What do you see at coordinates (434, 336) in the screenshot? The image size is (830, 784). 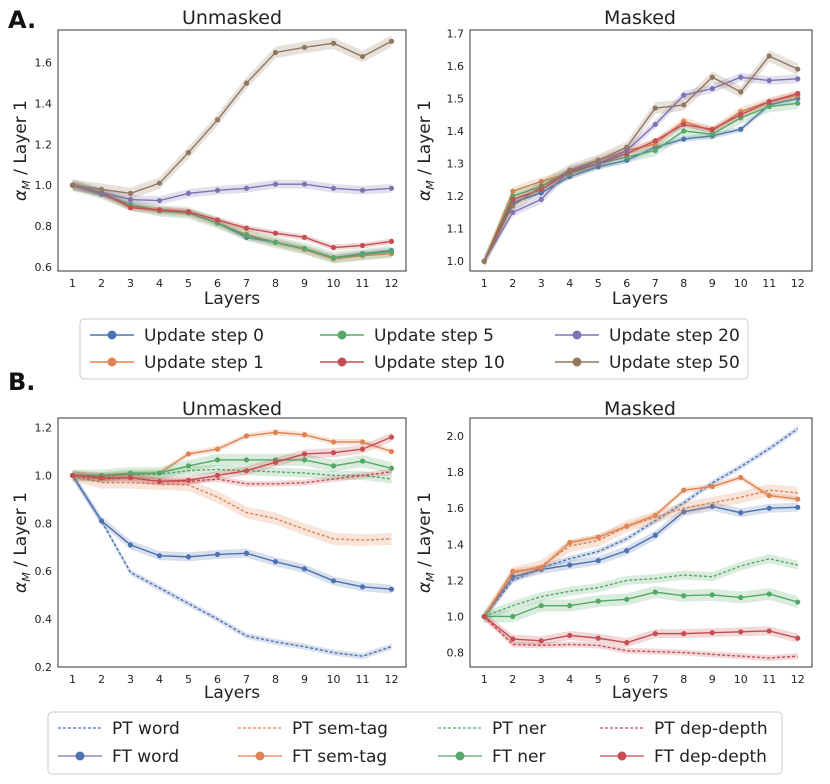 I see `legend-label: Update step 5` at bounding box center [434, 336].